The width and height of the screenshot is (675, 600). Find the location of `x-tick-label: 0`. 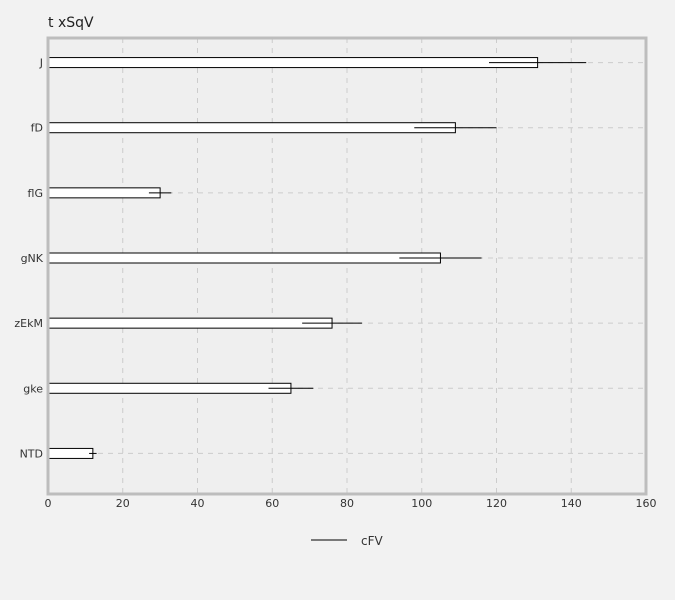

x-tick-label: 0 is located at coordinates (48, 503).